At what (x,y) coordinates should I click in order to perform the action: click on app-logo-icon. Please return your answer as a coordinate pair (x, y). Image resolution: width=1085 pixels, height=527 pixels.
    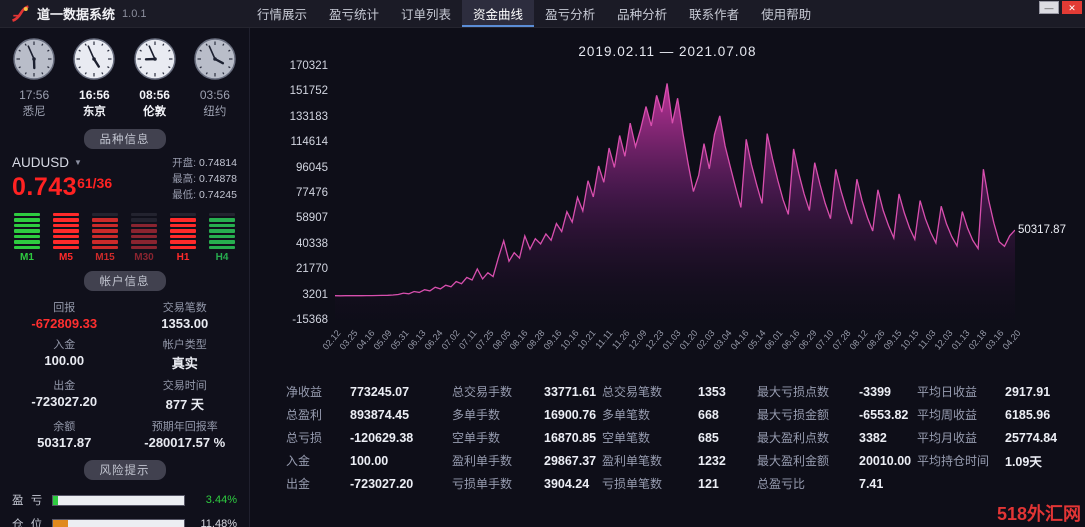
    Looking at the image, I should click on (20, 13).